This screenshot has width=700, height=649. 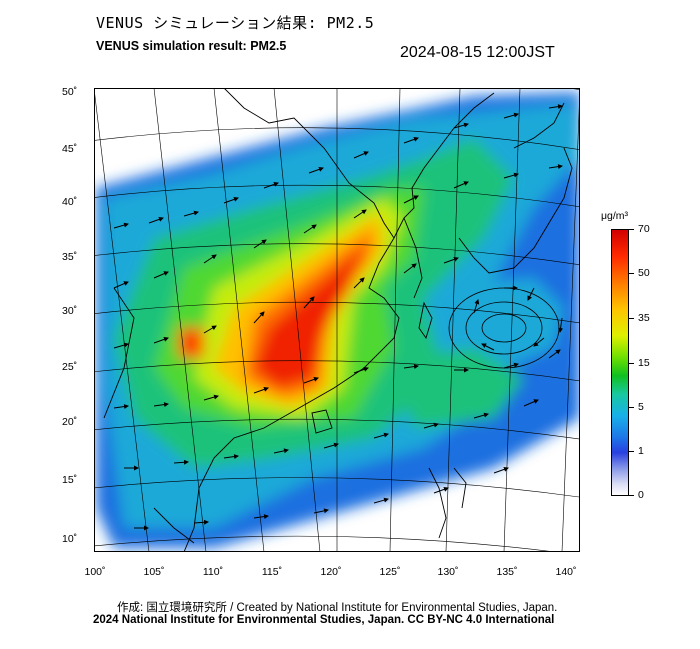 What do you see at coordinates (641, 407) in the screenshot?
I see `colorbar-label-5: 5` at bounding box center [641, 407].